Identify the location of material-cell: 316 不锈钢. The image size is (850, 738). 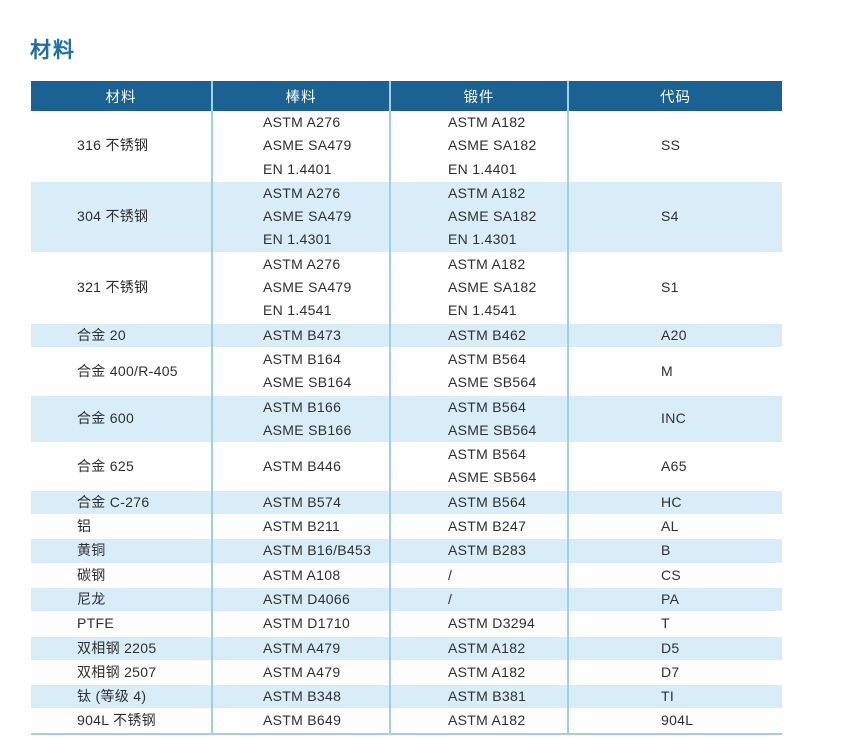
(121, 146).